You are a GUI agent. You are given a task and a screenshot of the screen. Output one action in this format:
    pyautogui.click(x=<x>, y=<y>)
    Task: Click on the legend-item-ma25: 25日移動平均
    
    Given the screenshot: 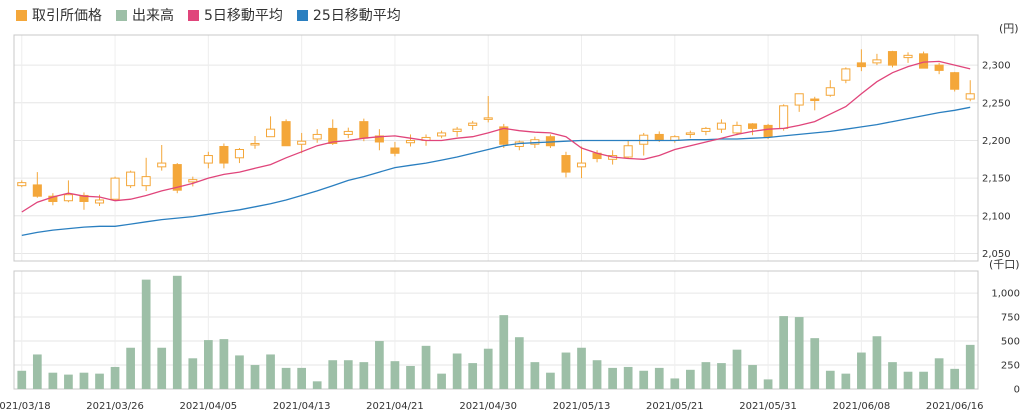 What is the action you would take?
    pyautogui.click(x=348, y=15)
    